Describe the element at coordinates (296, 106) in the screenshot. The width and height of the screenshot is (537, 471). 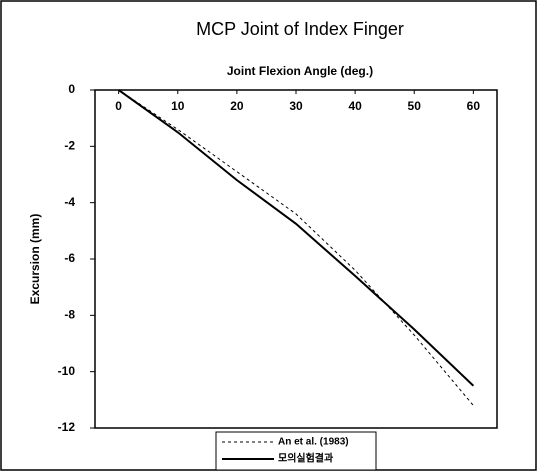
I see `x-tick-label: 30` at that location.